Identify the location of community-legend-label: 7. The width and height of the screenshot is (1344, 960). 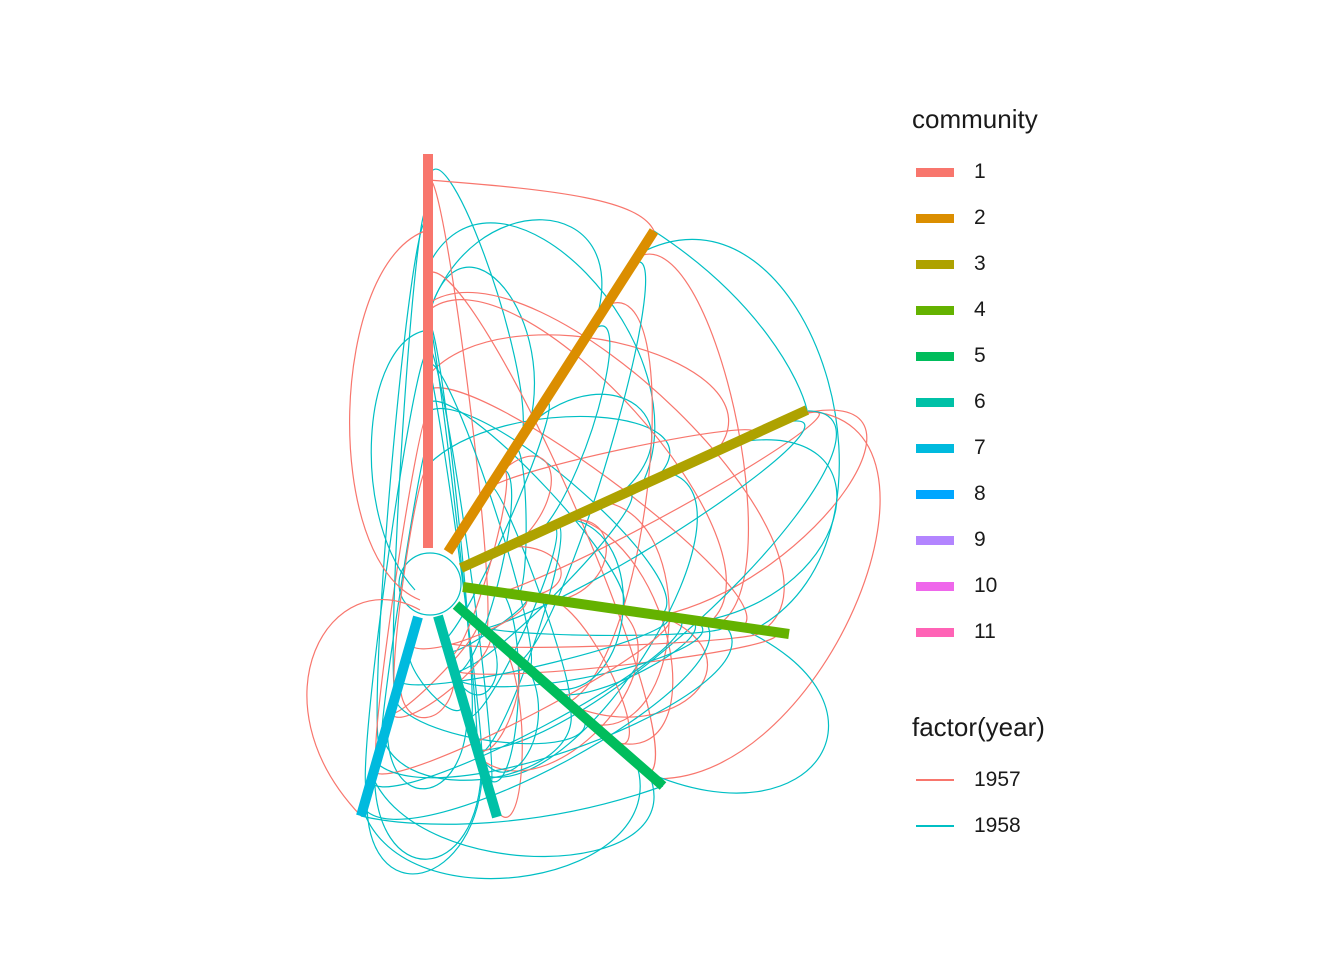
(980, 447).